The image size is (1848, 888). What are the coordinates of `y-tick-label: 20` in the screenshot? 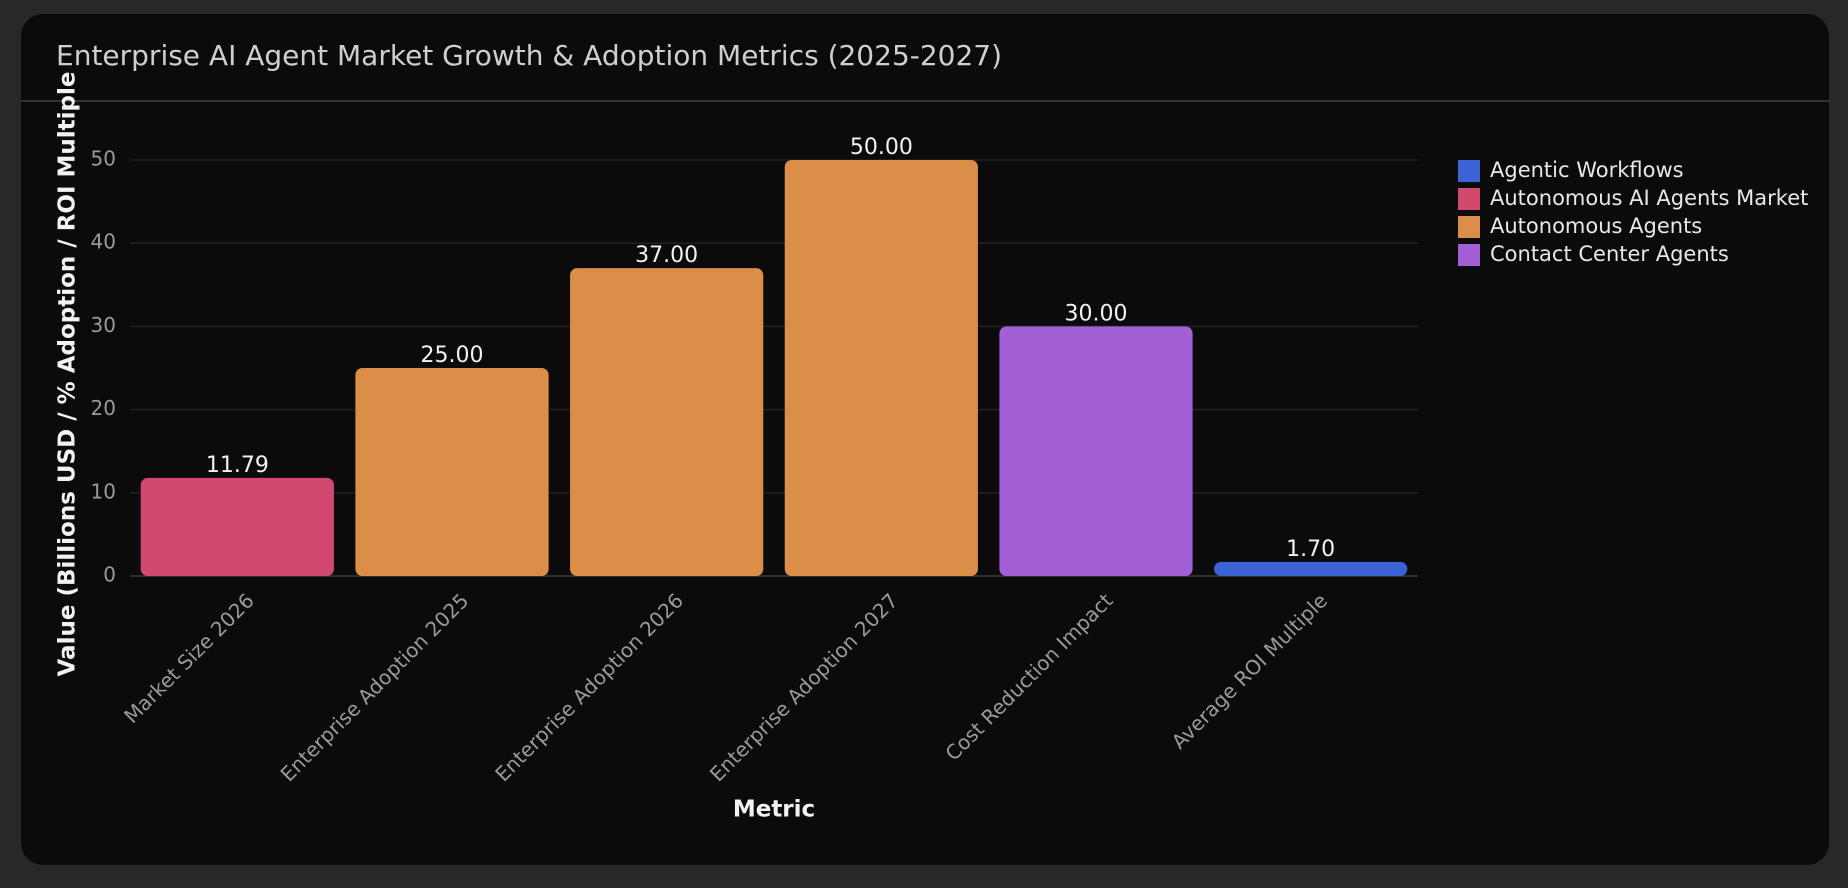 It's located at (103, 408).